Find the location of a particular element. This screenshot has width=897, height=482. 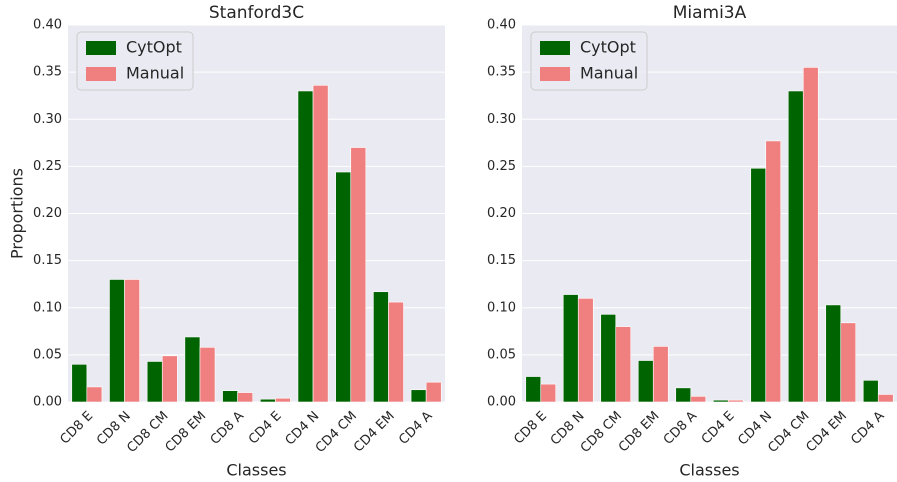

chart-title: Miami3A is located at coordinates (710, 13).